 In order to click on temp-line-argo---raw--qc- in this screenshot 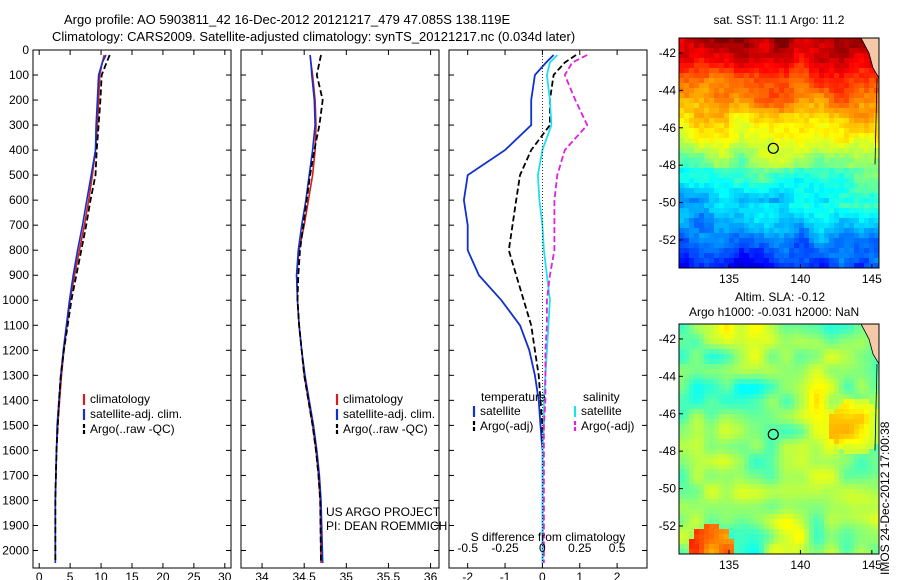, I will do `click(82, 308)`.